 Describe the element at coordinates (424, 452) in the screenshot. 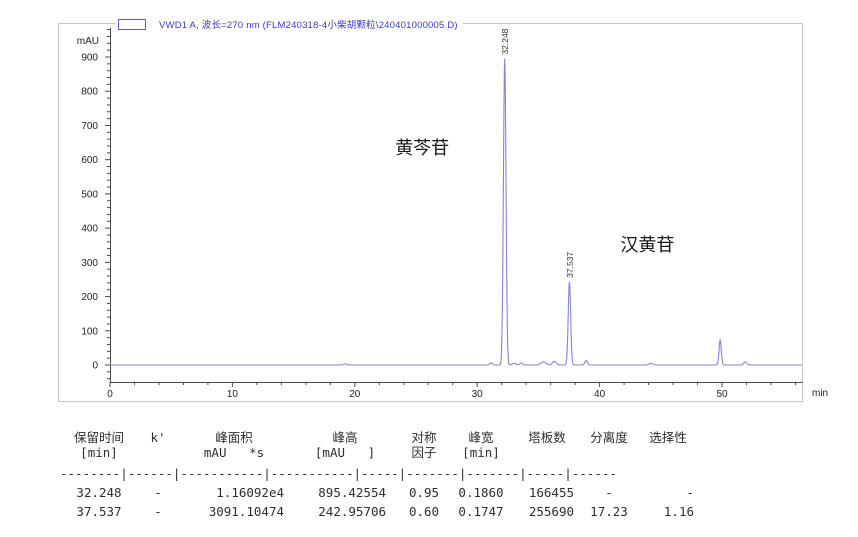

I see `unit-symmetry: 因子` at that location.